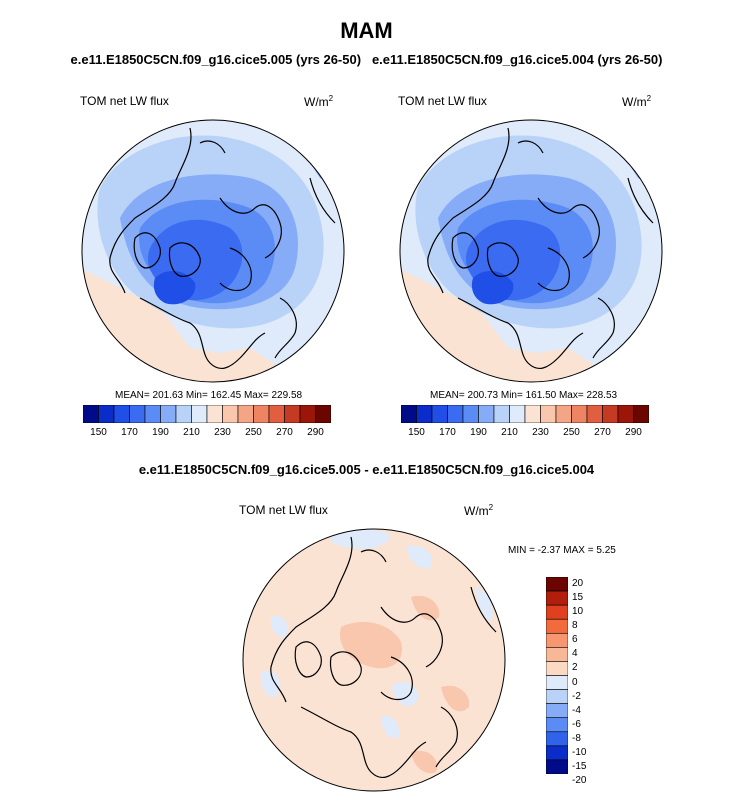  What do you see at coordinates (366, 30) in the screenshot?
I see `season-title: MAM` at bounding box center [366, 30].